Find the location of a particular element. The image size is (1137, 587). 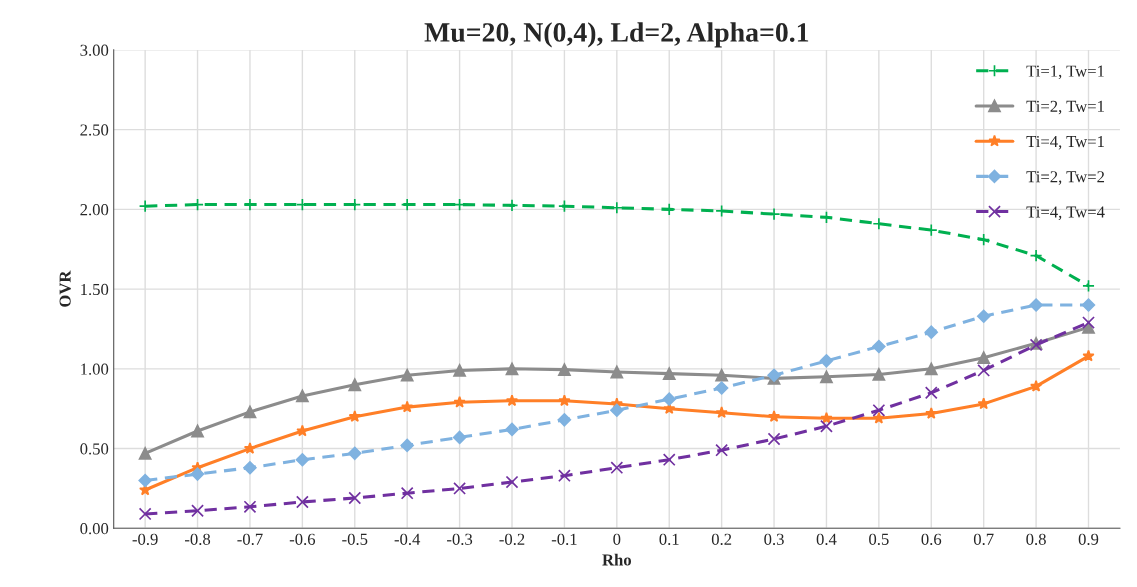

legend-label: Ti=4, Tw=1 is located at coordinates (1065, 142).